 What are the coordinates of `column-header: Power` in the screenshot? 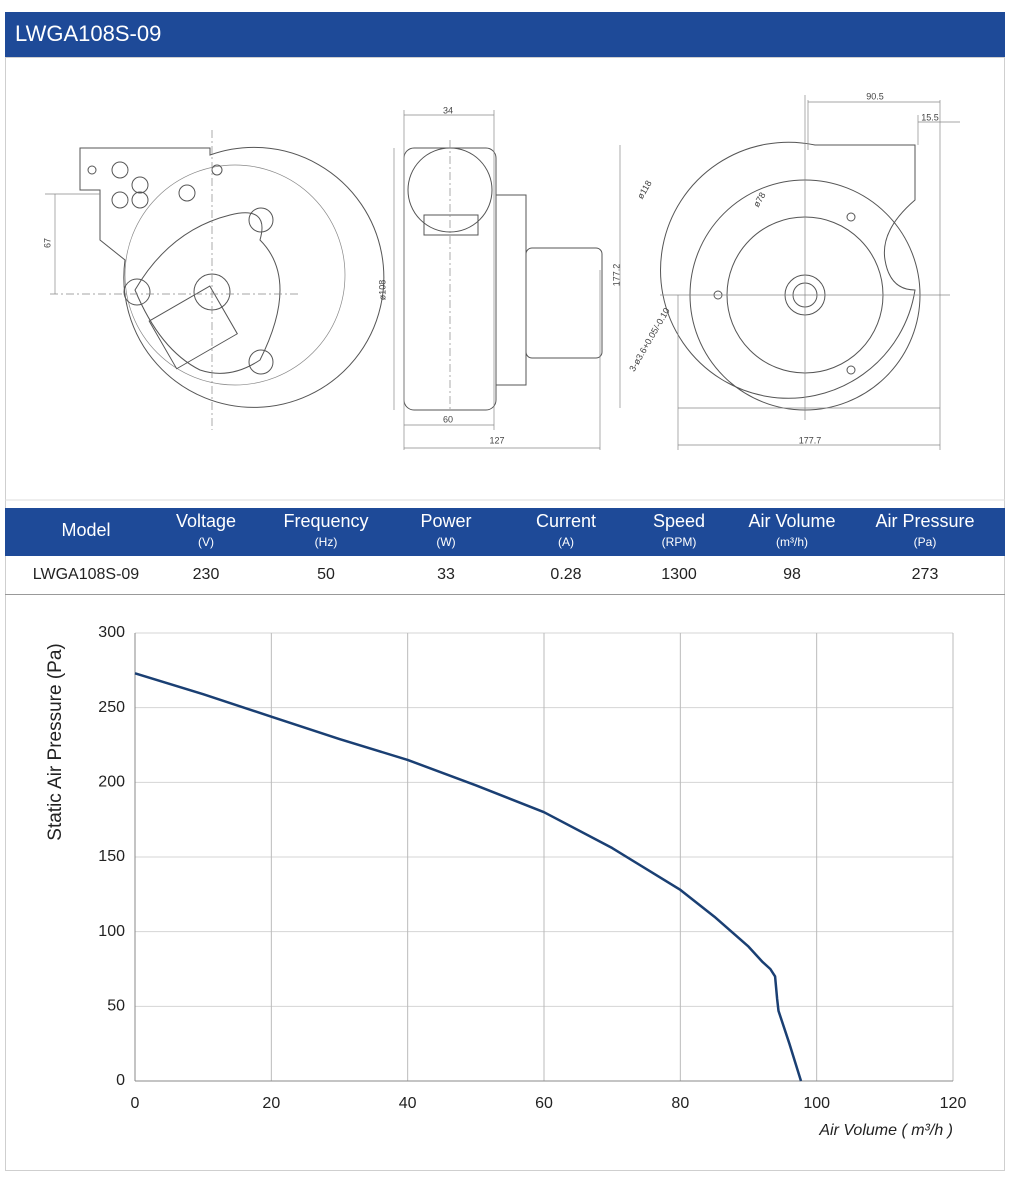 It's located at (445, 521).